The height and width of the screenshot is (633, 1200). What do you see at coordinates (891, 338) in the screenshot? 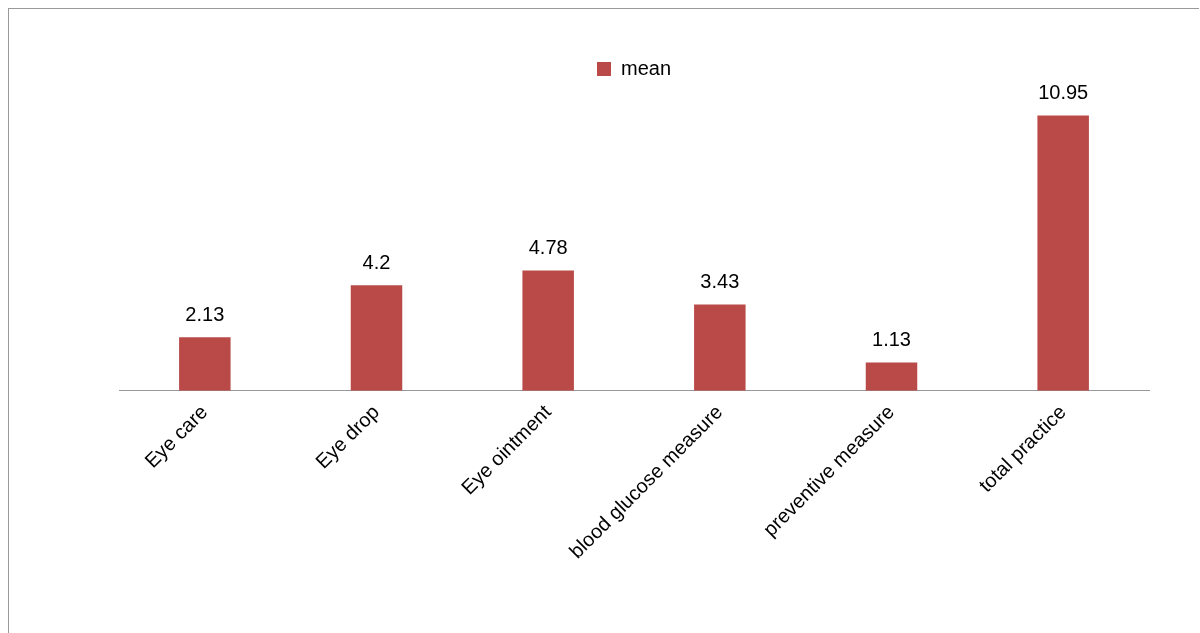
I see `data-label: 1.13` at bounding box center [891, 338].